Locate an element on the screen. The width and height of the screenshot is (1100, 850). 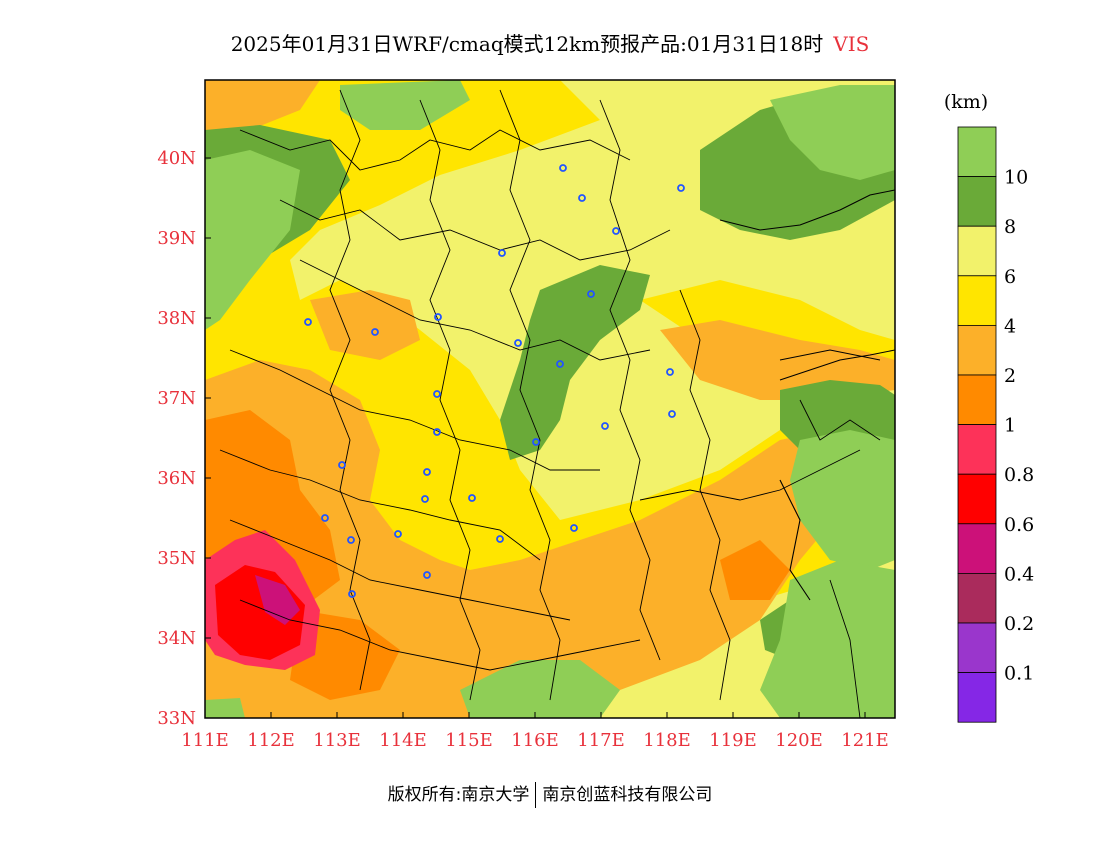
footer-company: 南京创蓝科技有限公司 is located at coordinates (627, 795).